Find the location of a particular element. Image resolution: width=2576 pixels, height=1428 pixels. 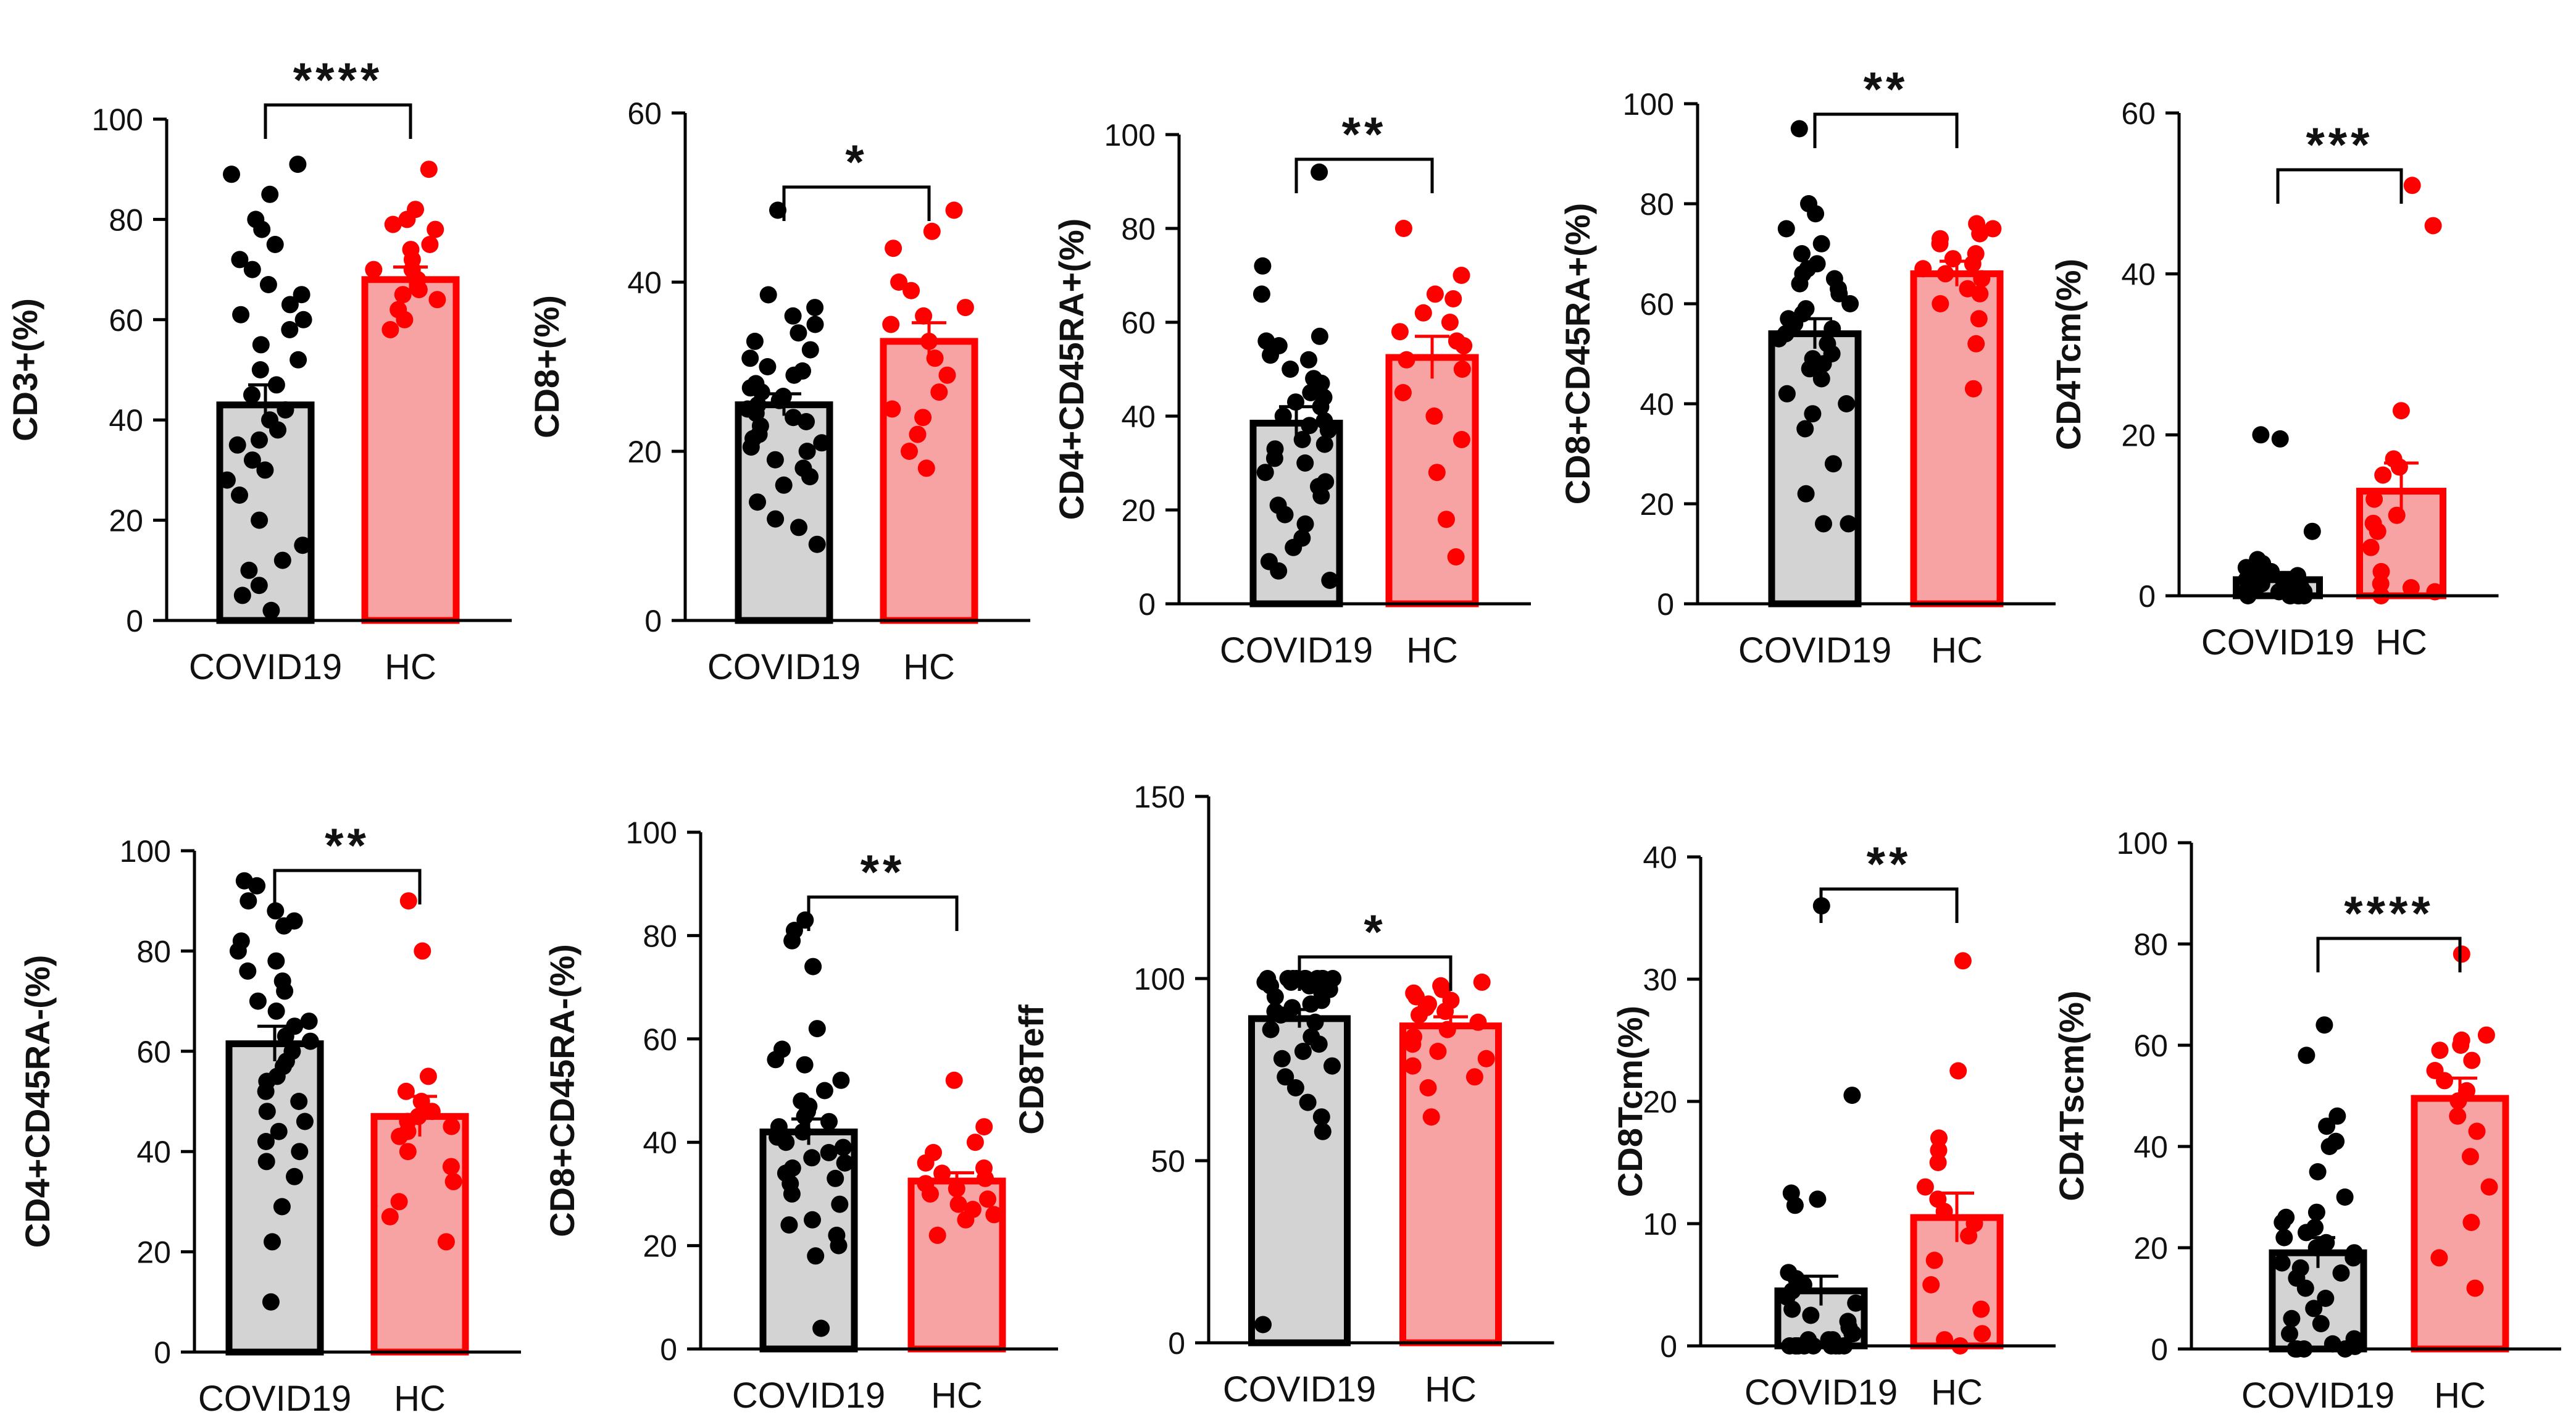

panel-7: COVID19 HC 0 20 40 60 80 100 CD8+CD45RA-(%) ** is located at coordinates (801, 1116).